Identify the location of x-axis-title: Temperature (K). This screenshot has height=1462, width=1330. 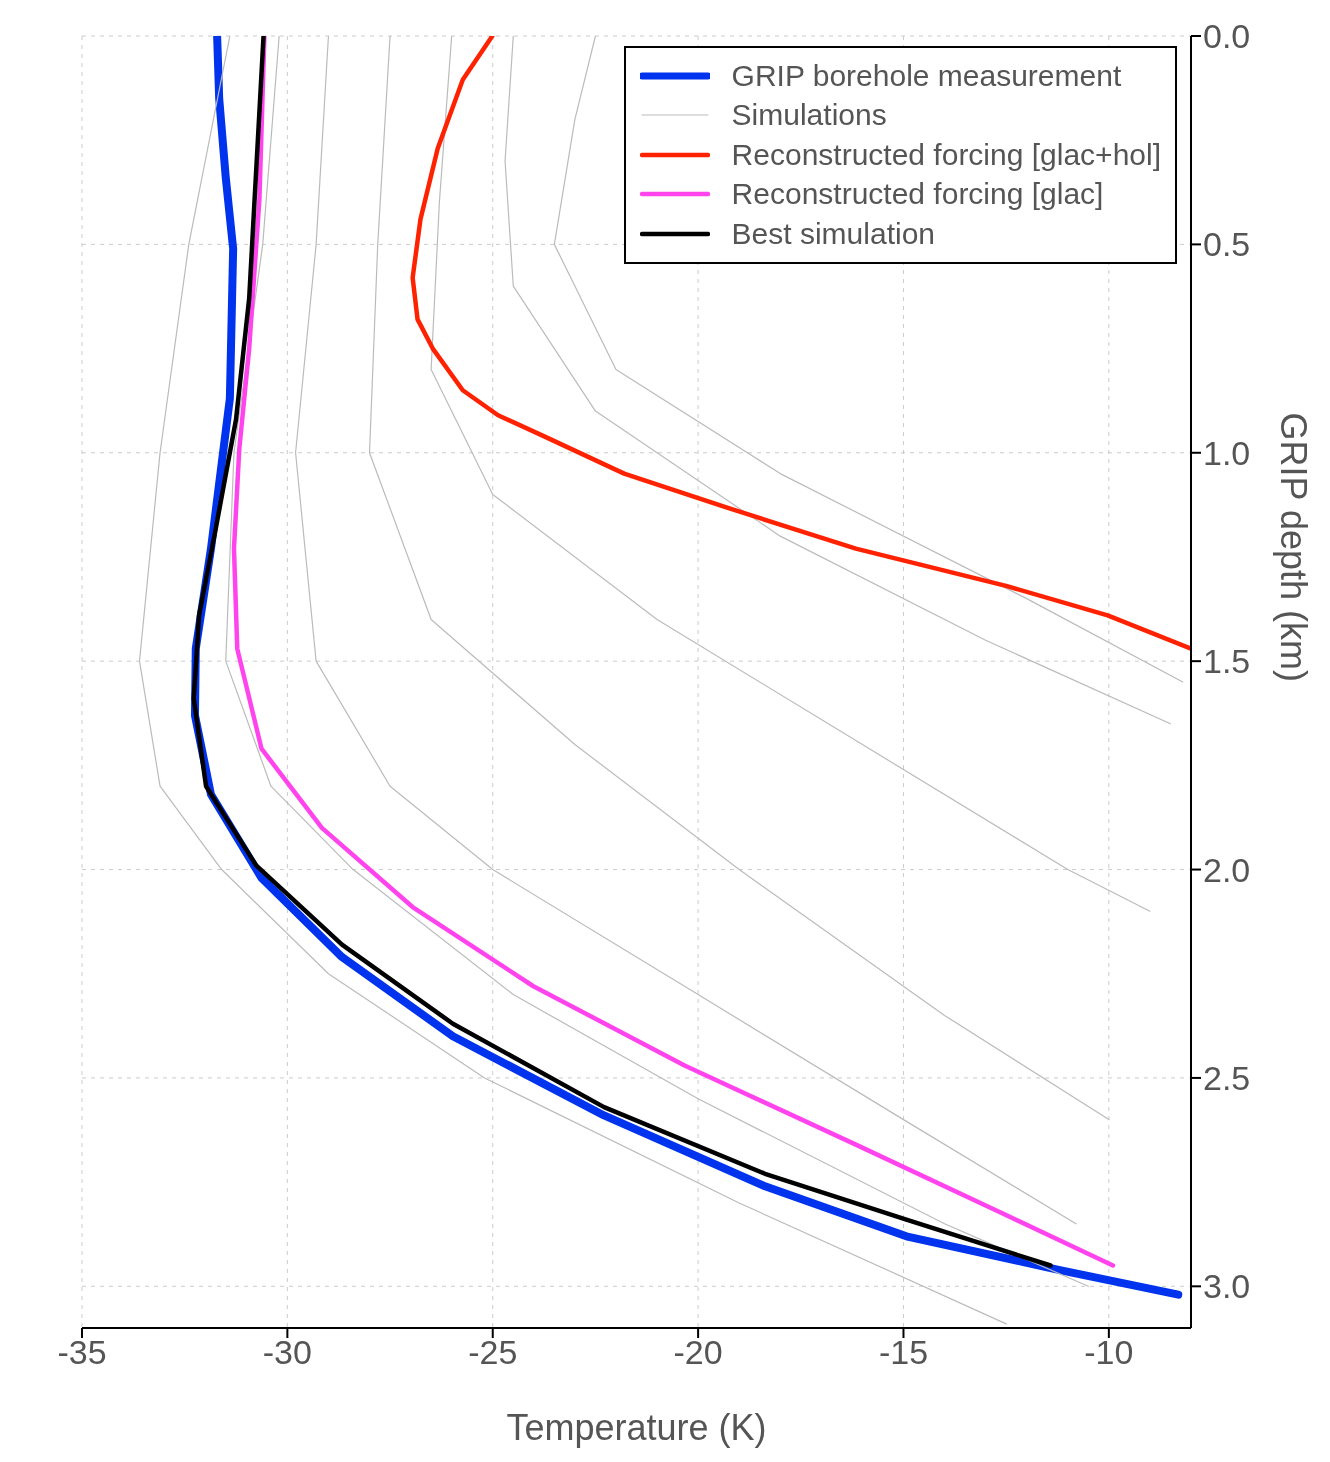
(636, 1427).